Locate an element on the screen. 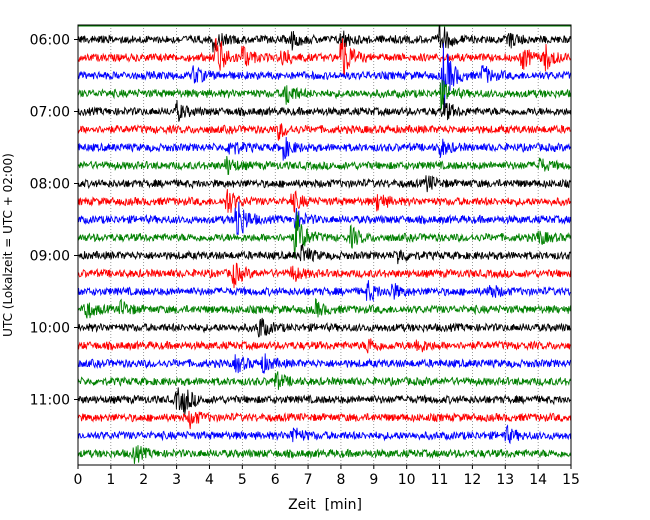  x-tick-label: 9 is located at coordinates (373, 480).